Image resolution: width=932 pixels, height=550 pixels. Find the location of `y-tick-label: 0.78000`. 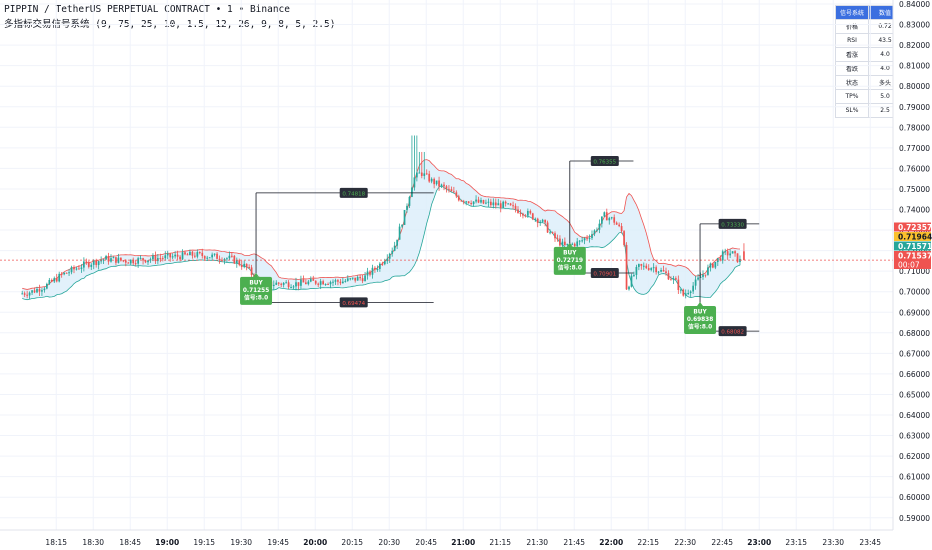

y-tick-label: 0.78000 is located at coordinates (914, 127).